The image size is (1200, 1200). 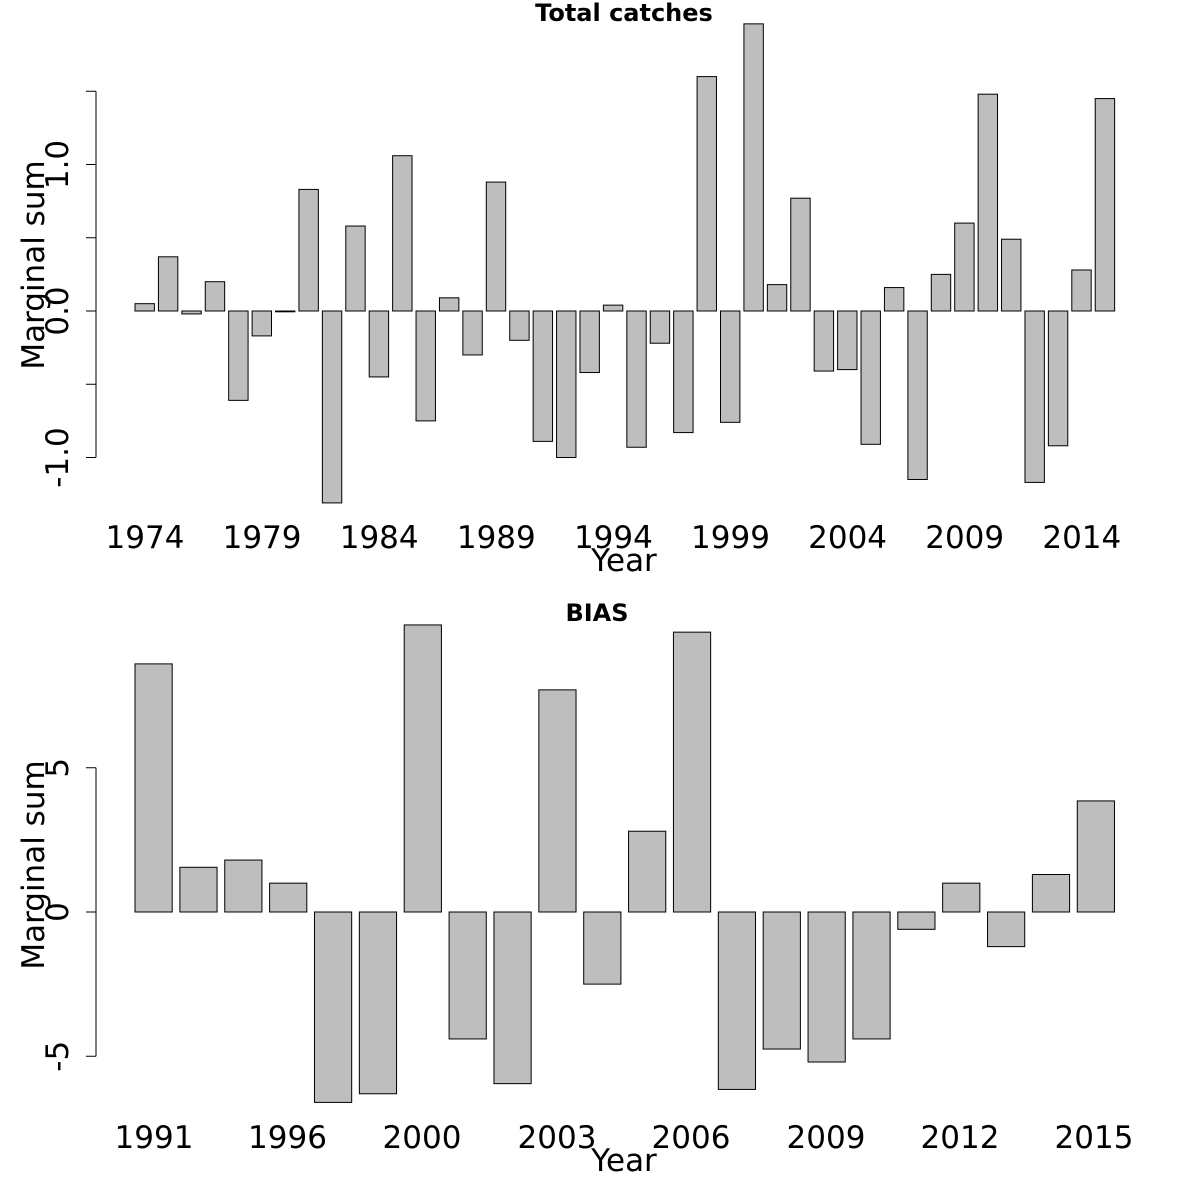 What do you see at coordinates (262, 538) in the screenshot?
I see `x-tick-label: 1979` at bounding box center [262, 538].